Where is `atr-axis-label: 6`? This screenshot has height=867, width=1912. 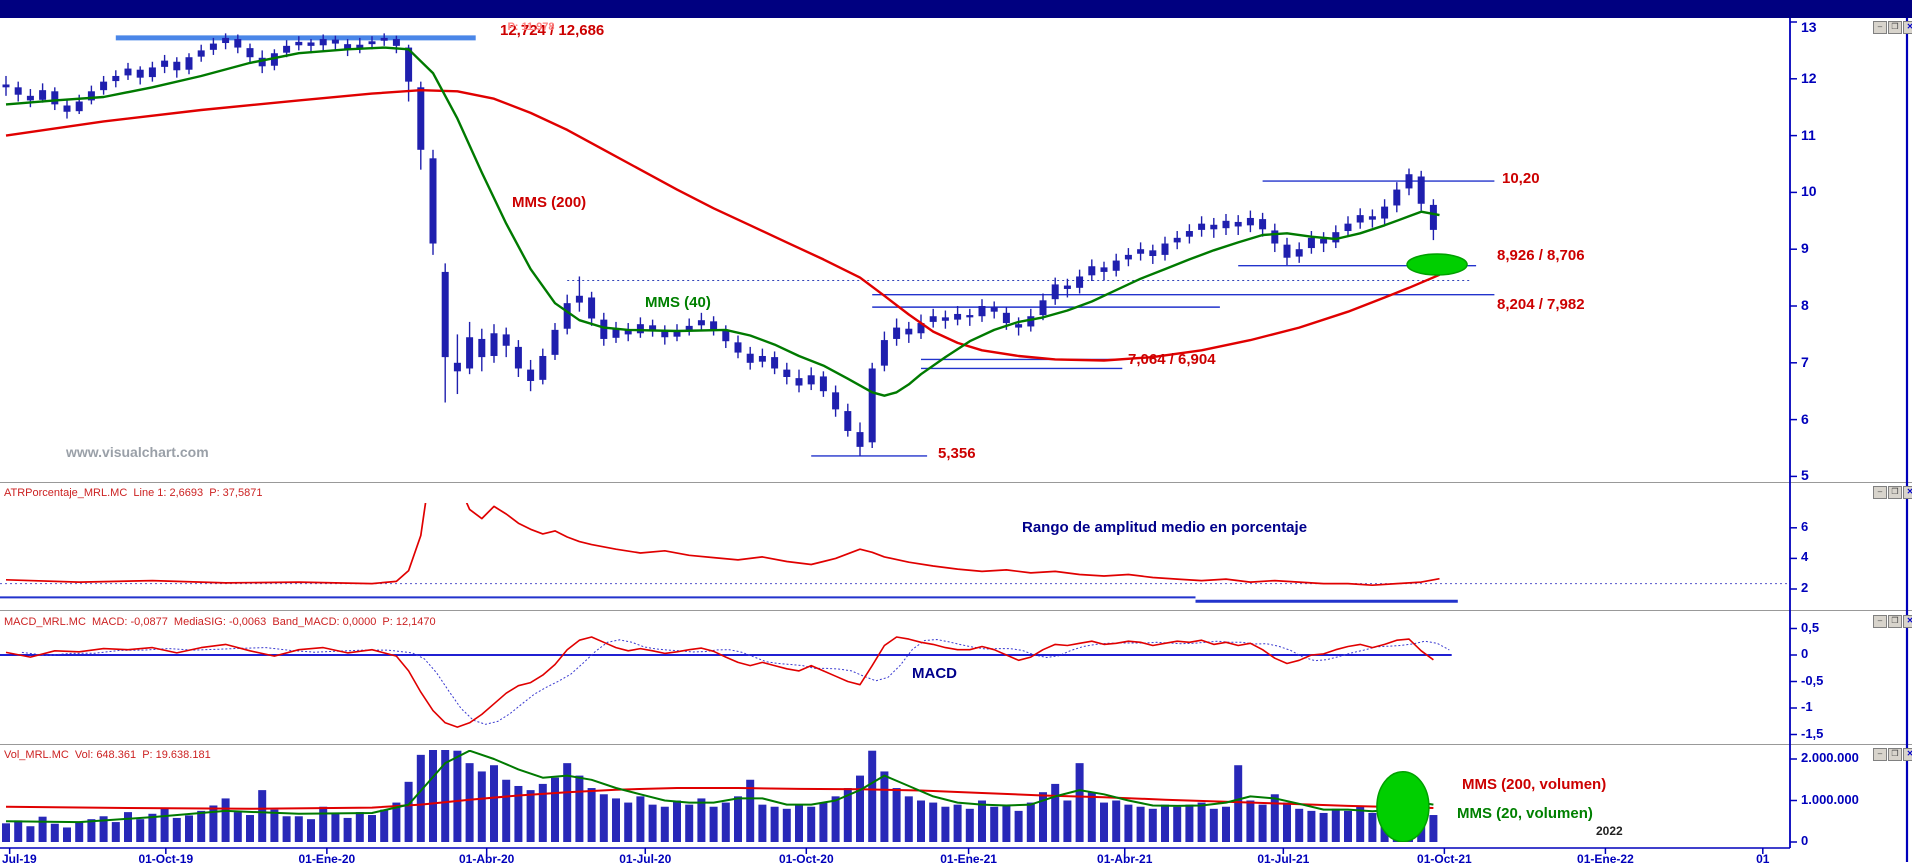 atr-axis-label: 6 is located at coordinates (1805, 526).